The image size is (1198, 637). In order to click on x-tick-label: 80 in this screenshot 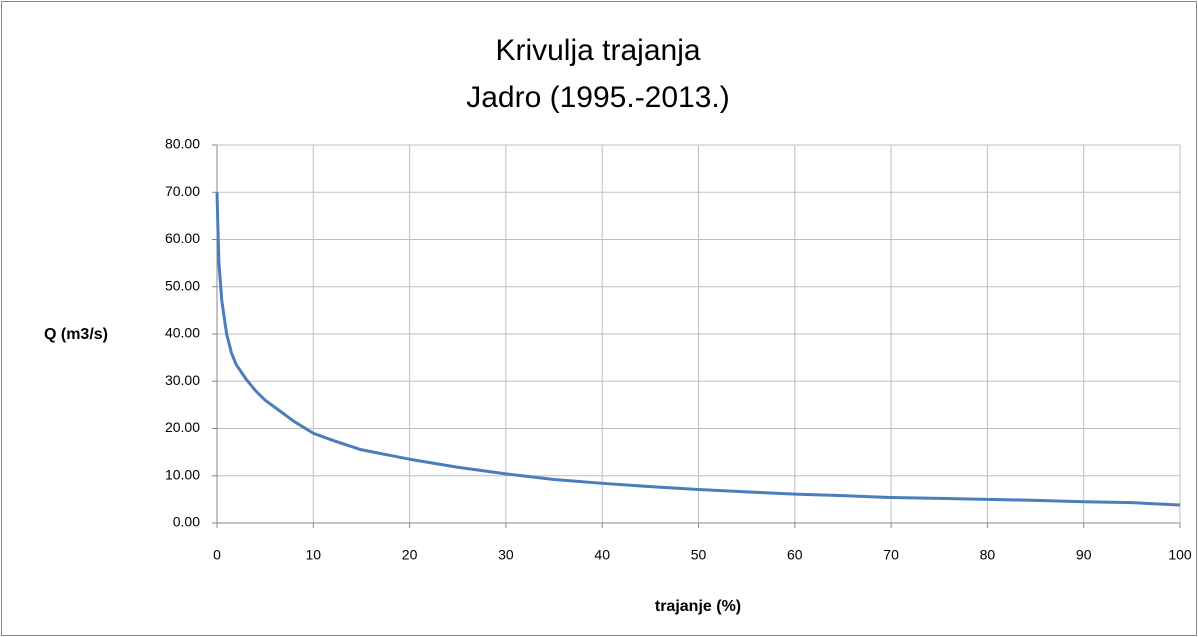, I will do `click(988, 555)`.